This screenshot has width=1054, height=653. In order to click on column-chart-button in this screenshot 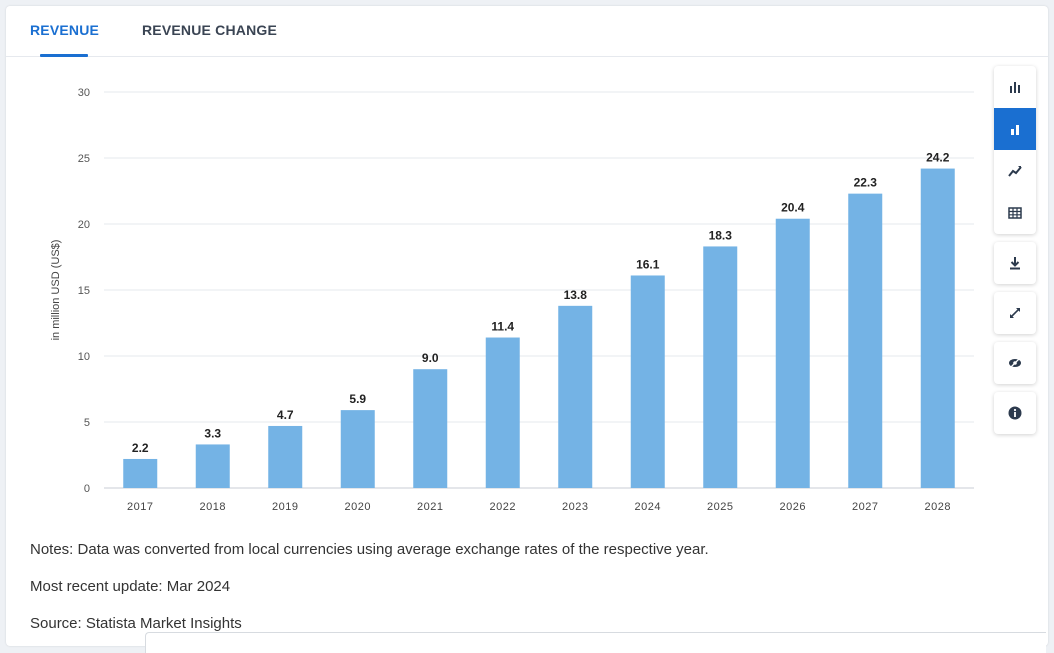, I will do `click(1015, 129)`.